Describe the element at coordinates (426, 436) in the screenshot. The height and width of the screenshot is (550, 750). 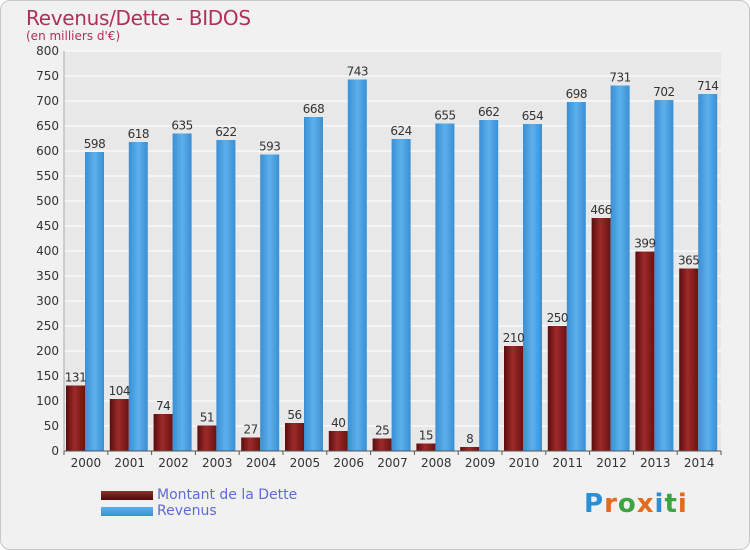
I see `data-label-dette: 15` at that location.